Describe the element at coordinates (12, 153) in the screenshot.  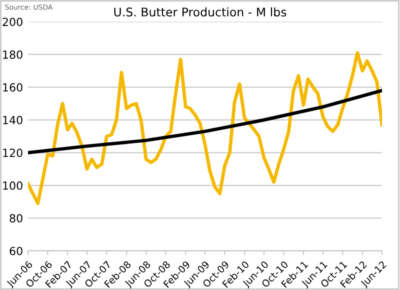
I see `y-tick-label: 120` at that location.